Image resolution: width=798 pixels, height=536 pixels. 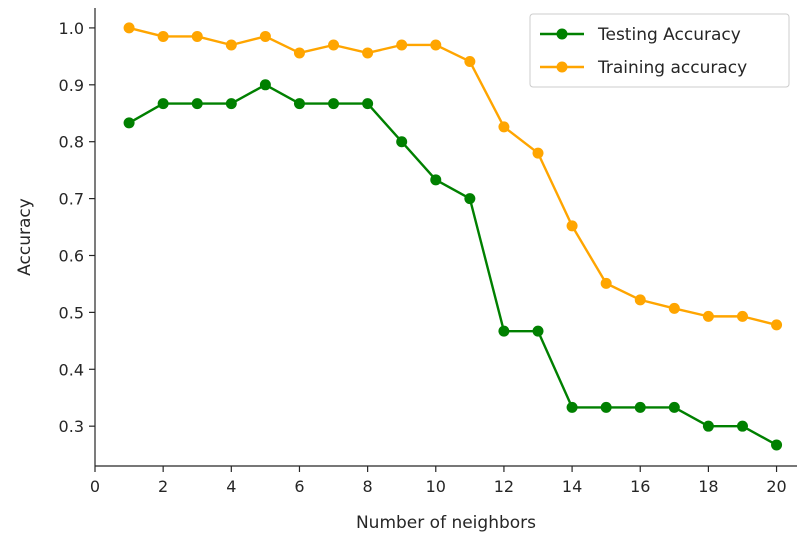 What do you see at coordinates (231, 486) in the screenshot?
I see `x-tick-label: 4` at bounding box center [231, 486].